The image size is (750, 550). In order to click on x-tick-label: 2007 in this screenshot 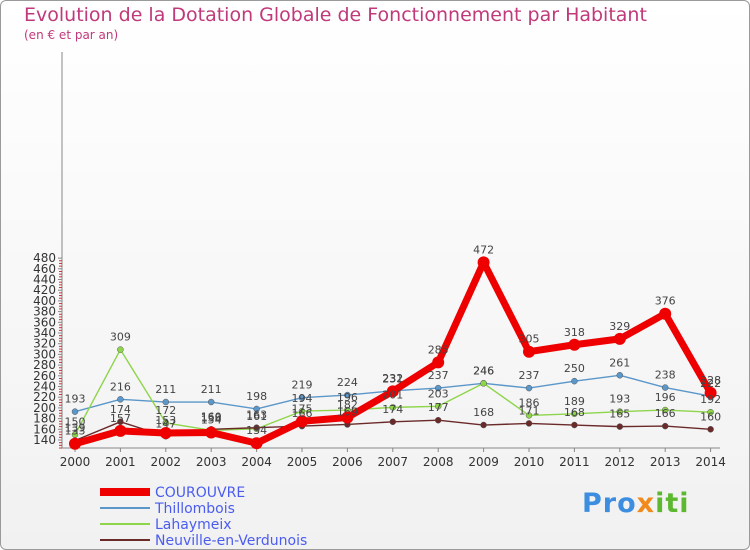, I will do `click(393, 462)`.